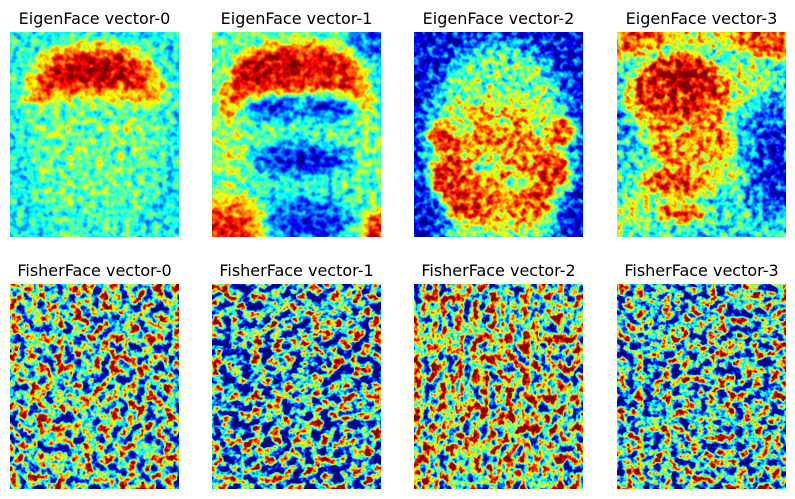  Describe the element at coordinates (701, 134) in the screenshot. I see `eigenface-3-image` at that location.